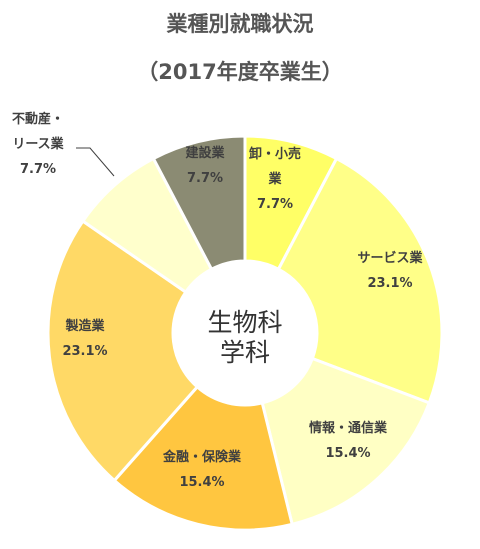  I want to click on center-label-line-1: 生物科, so click(244, 322).